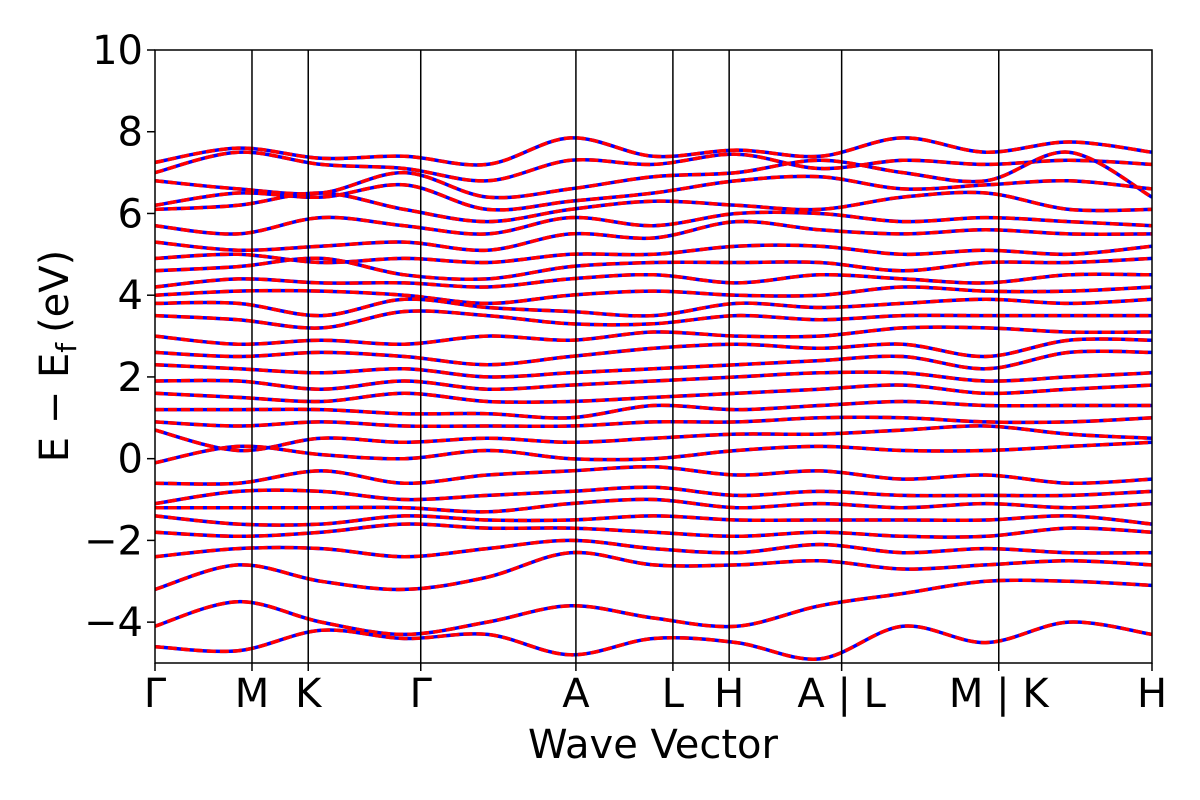 This screenshot has width=1200, height=800. What do you see at coordinates (576, 694) in the screenshot?
I see `x-tick-label: A` at bounding box center [576, 694].